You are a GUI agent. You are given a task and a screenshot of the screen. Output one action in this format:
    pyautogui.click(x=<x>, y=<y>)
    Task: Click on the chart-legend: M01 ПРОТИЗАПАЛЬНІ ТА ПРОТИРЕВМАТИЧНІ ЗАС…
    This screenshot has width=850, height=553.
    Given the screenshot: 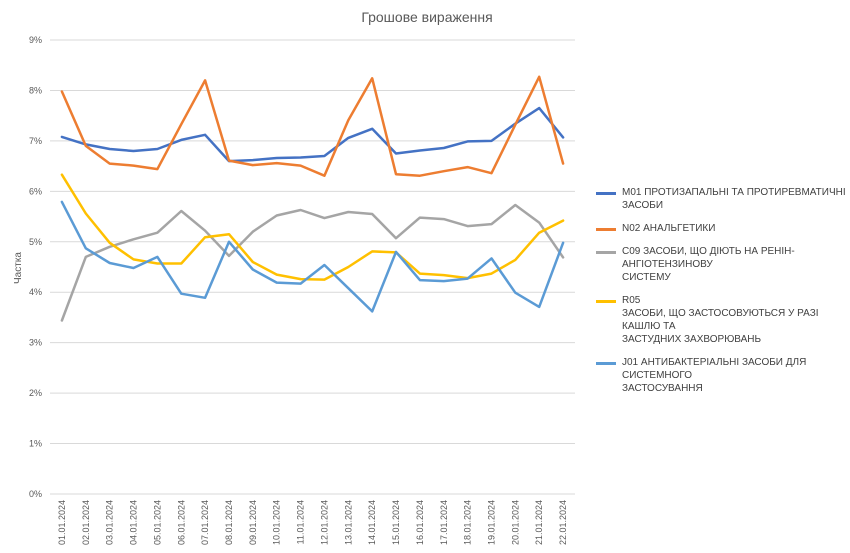 What is the action you would take?
    pyautogui.click(x=721, y=295)
    